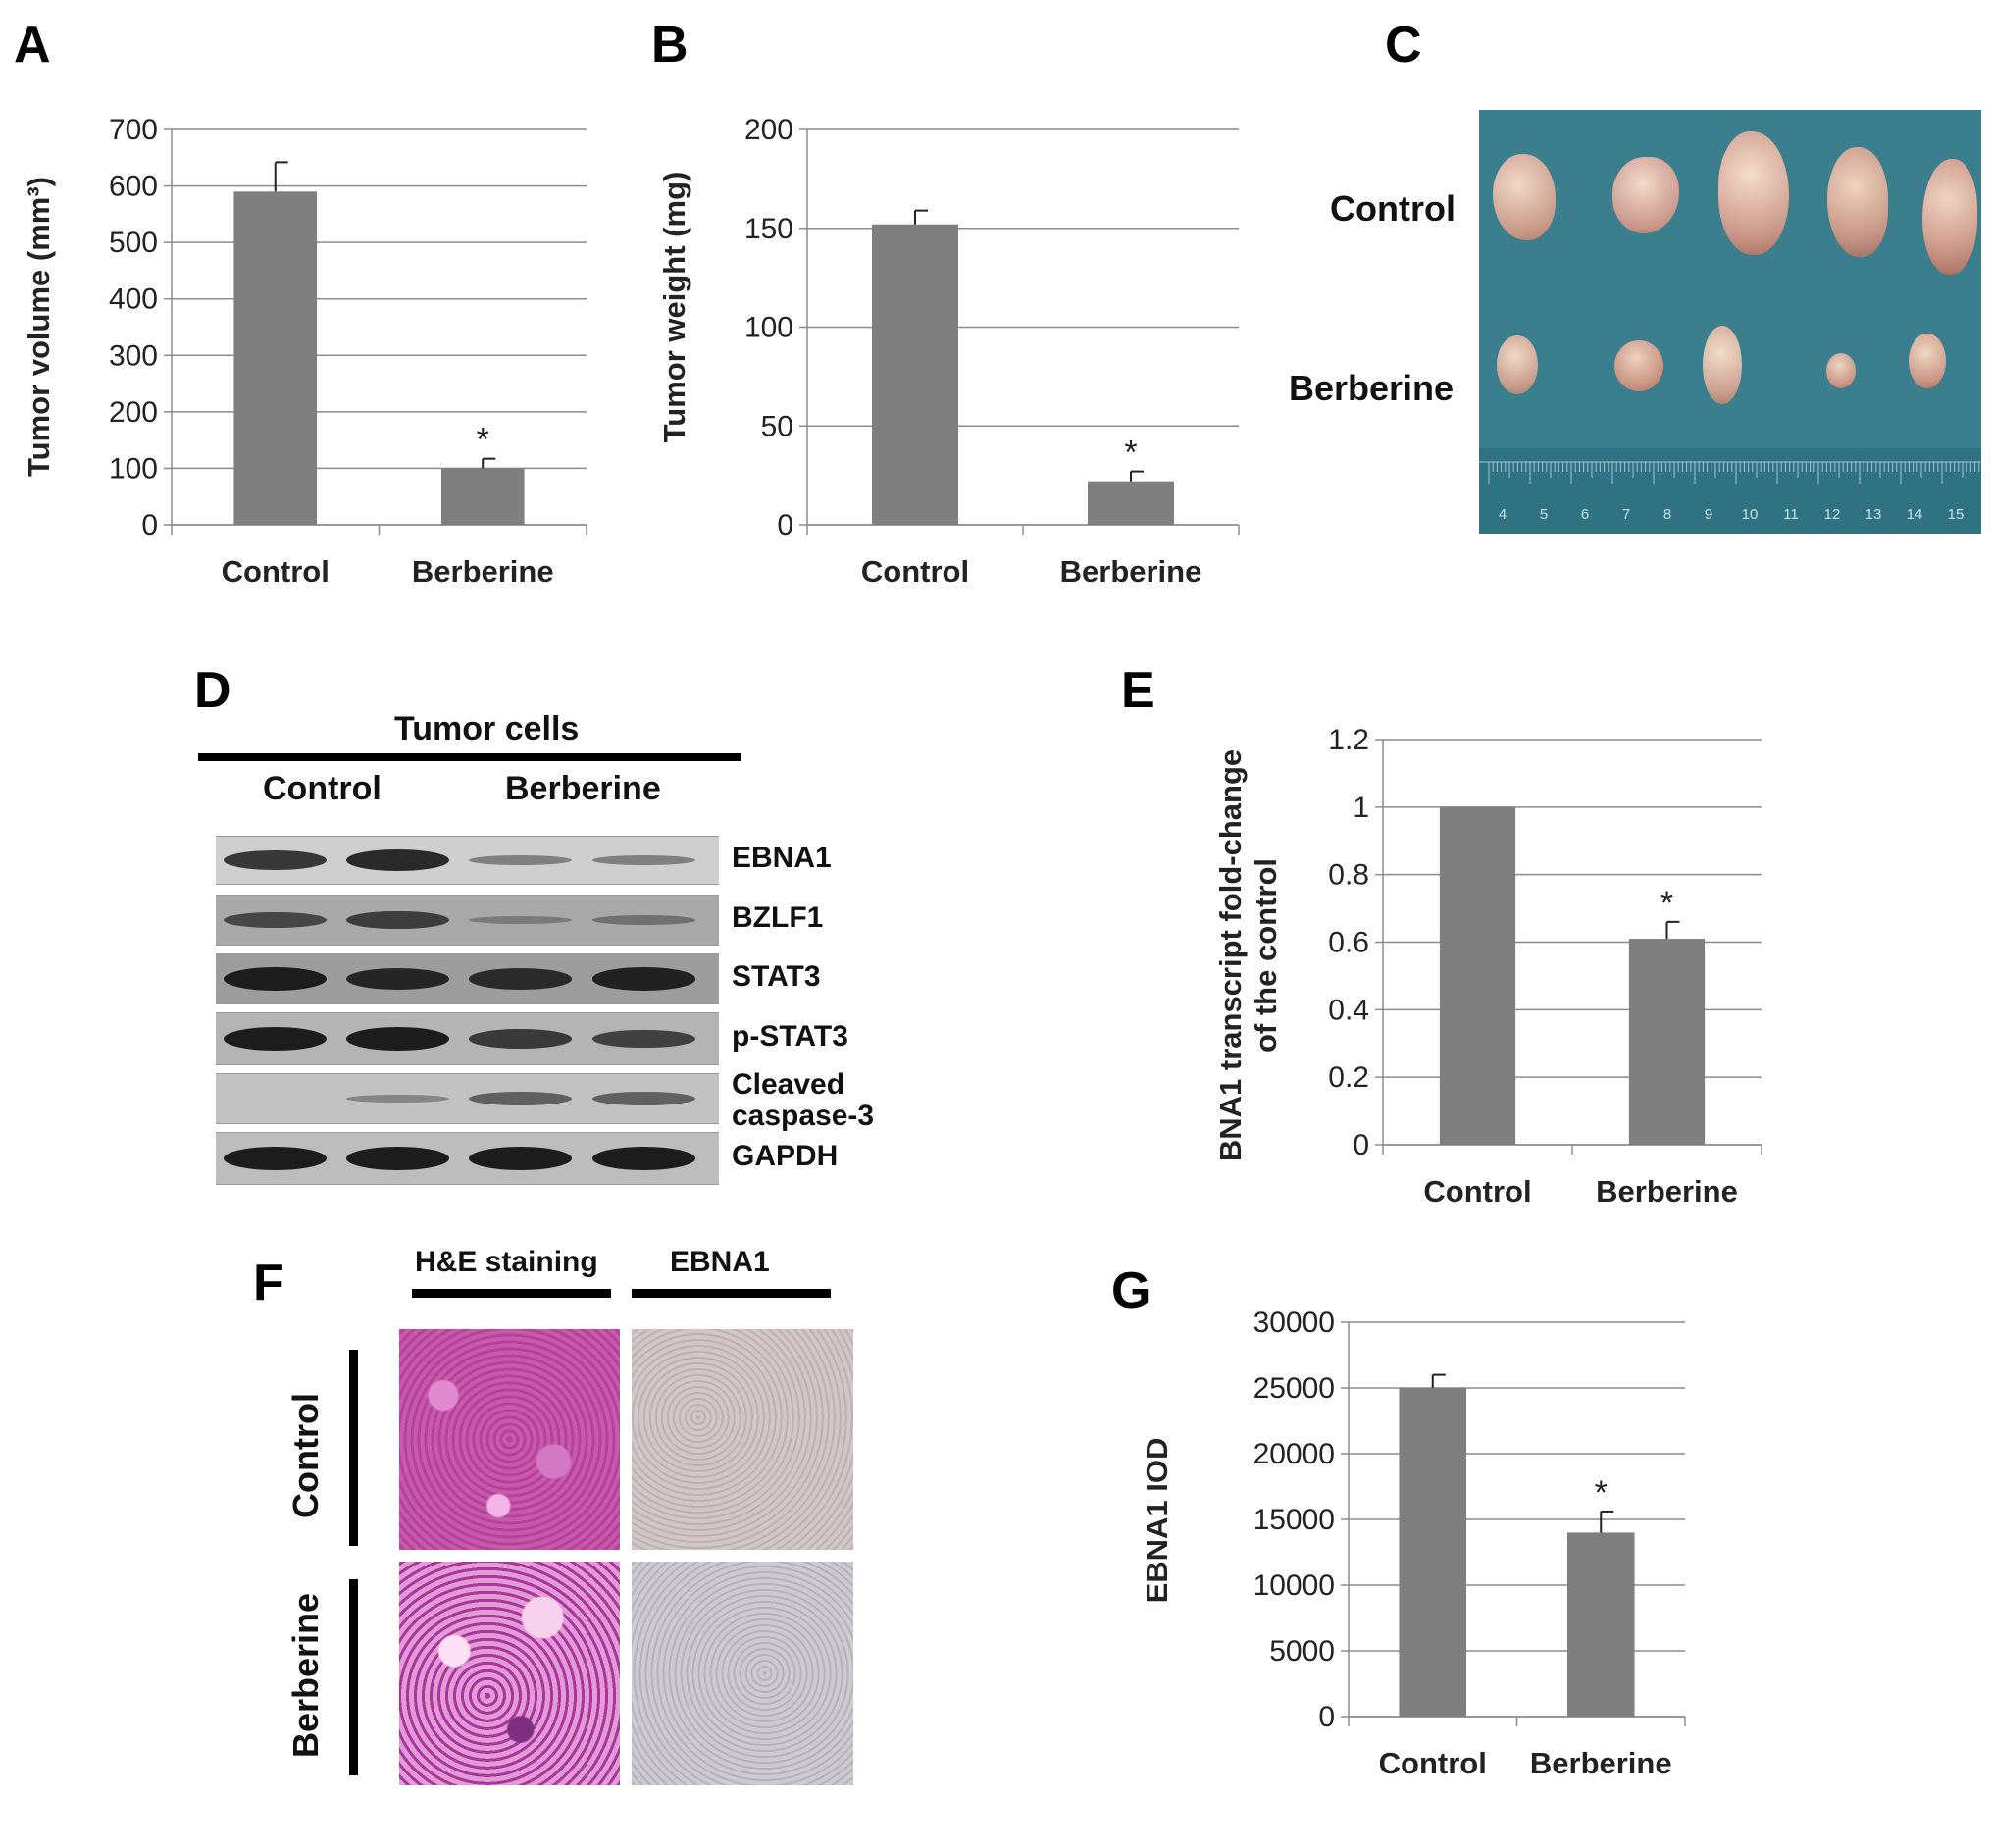  What do you see at coordinates (1294, 1323) in the screenshot?
I see `y-tick-label: 30000` at bounding box center [1294, 1323].